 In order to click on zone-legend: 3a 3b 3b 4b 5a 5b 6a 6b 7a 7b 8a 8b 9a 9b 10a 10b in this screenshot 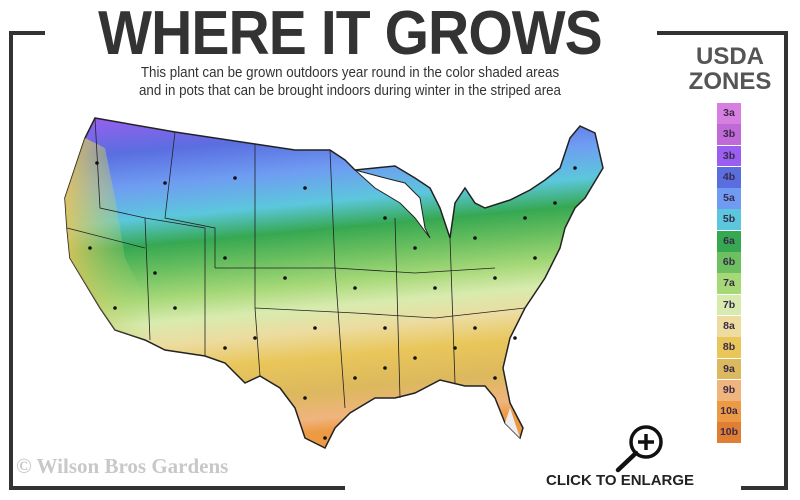, I will do `click(729, 273)`.